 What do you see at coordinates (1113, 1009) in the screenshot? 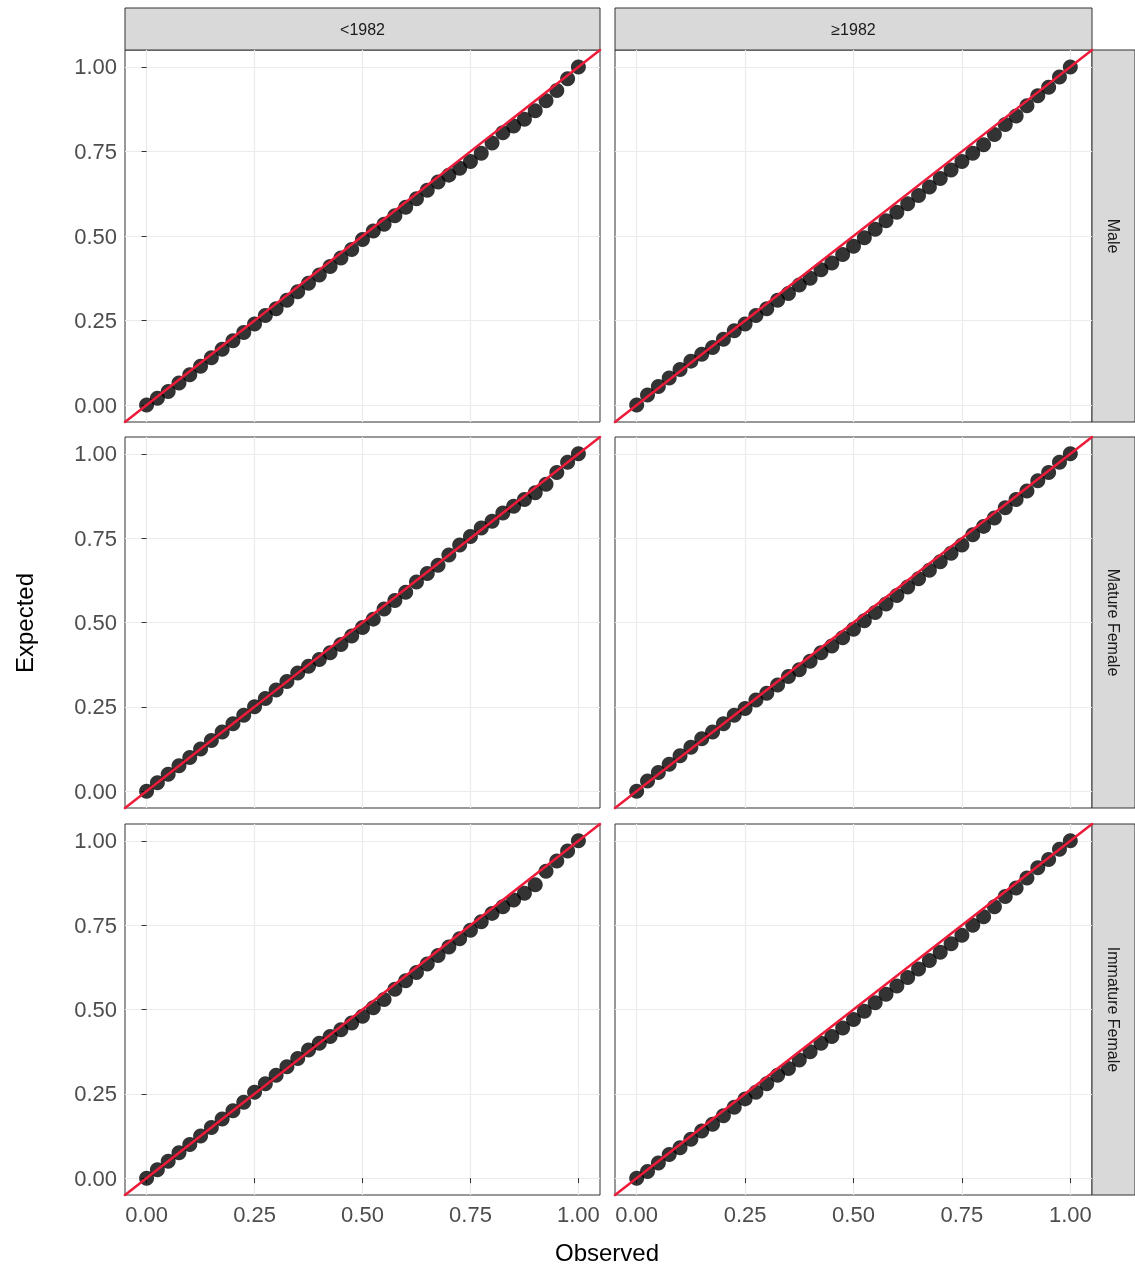
I see `text: Immature Female` at bounding box center [1113, 1009].